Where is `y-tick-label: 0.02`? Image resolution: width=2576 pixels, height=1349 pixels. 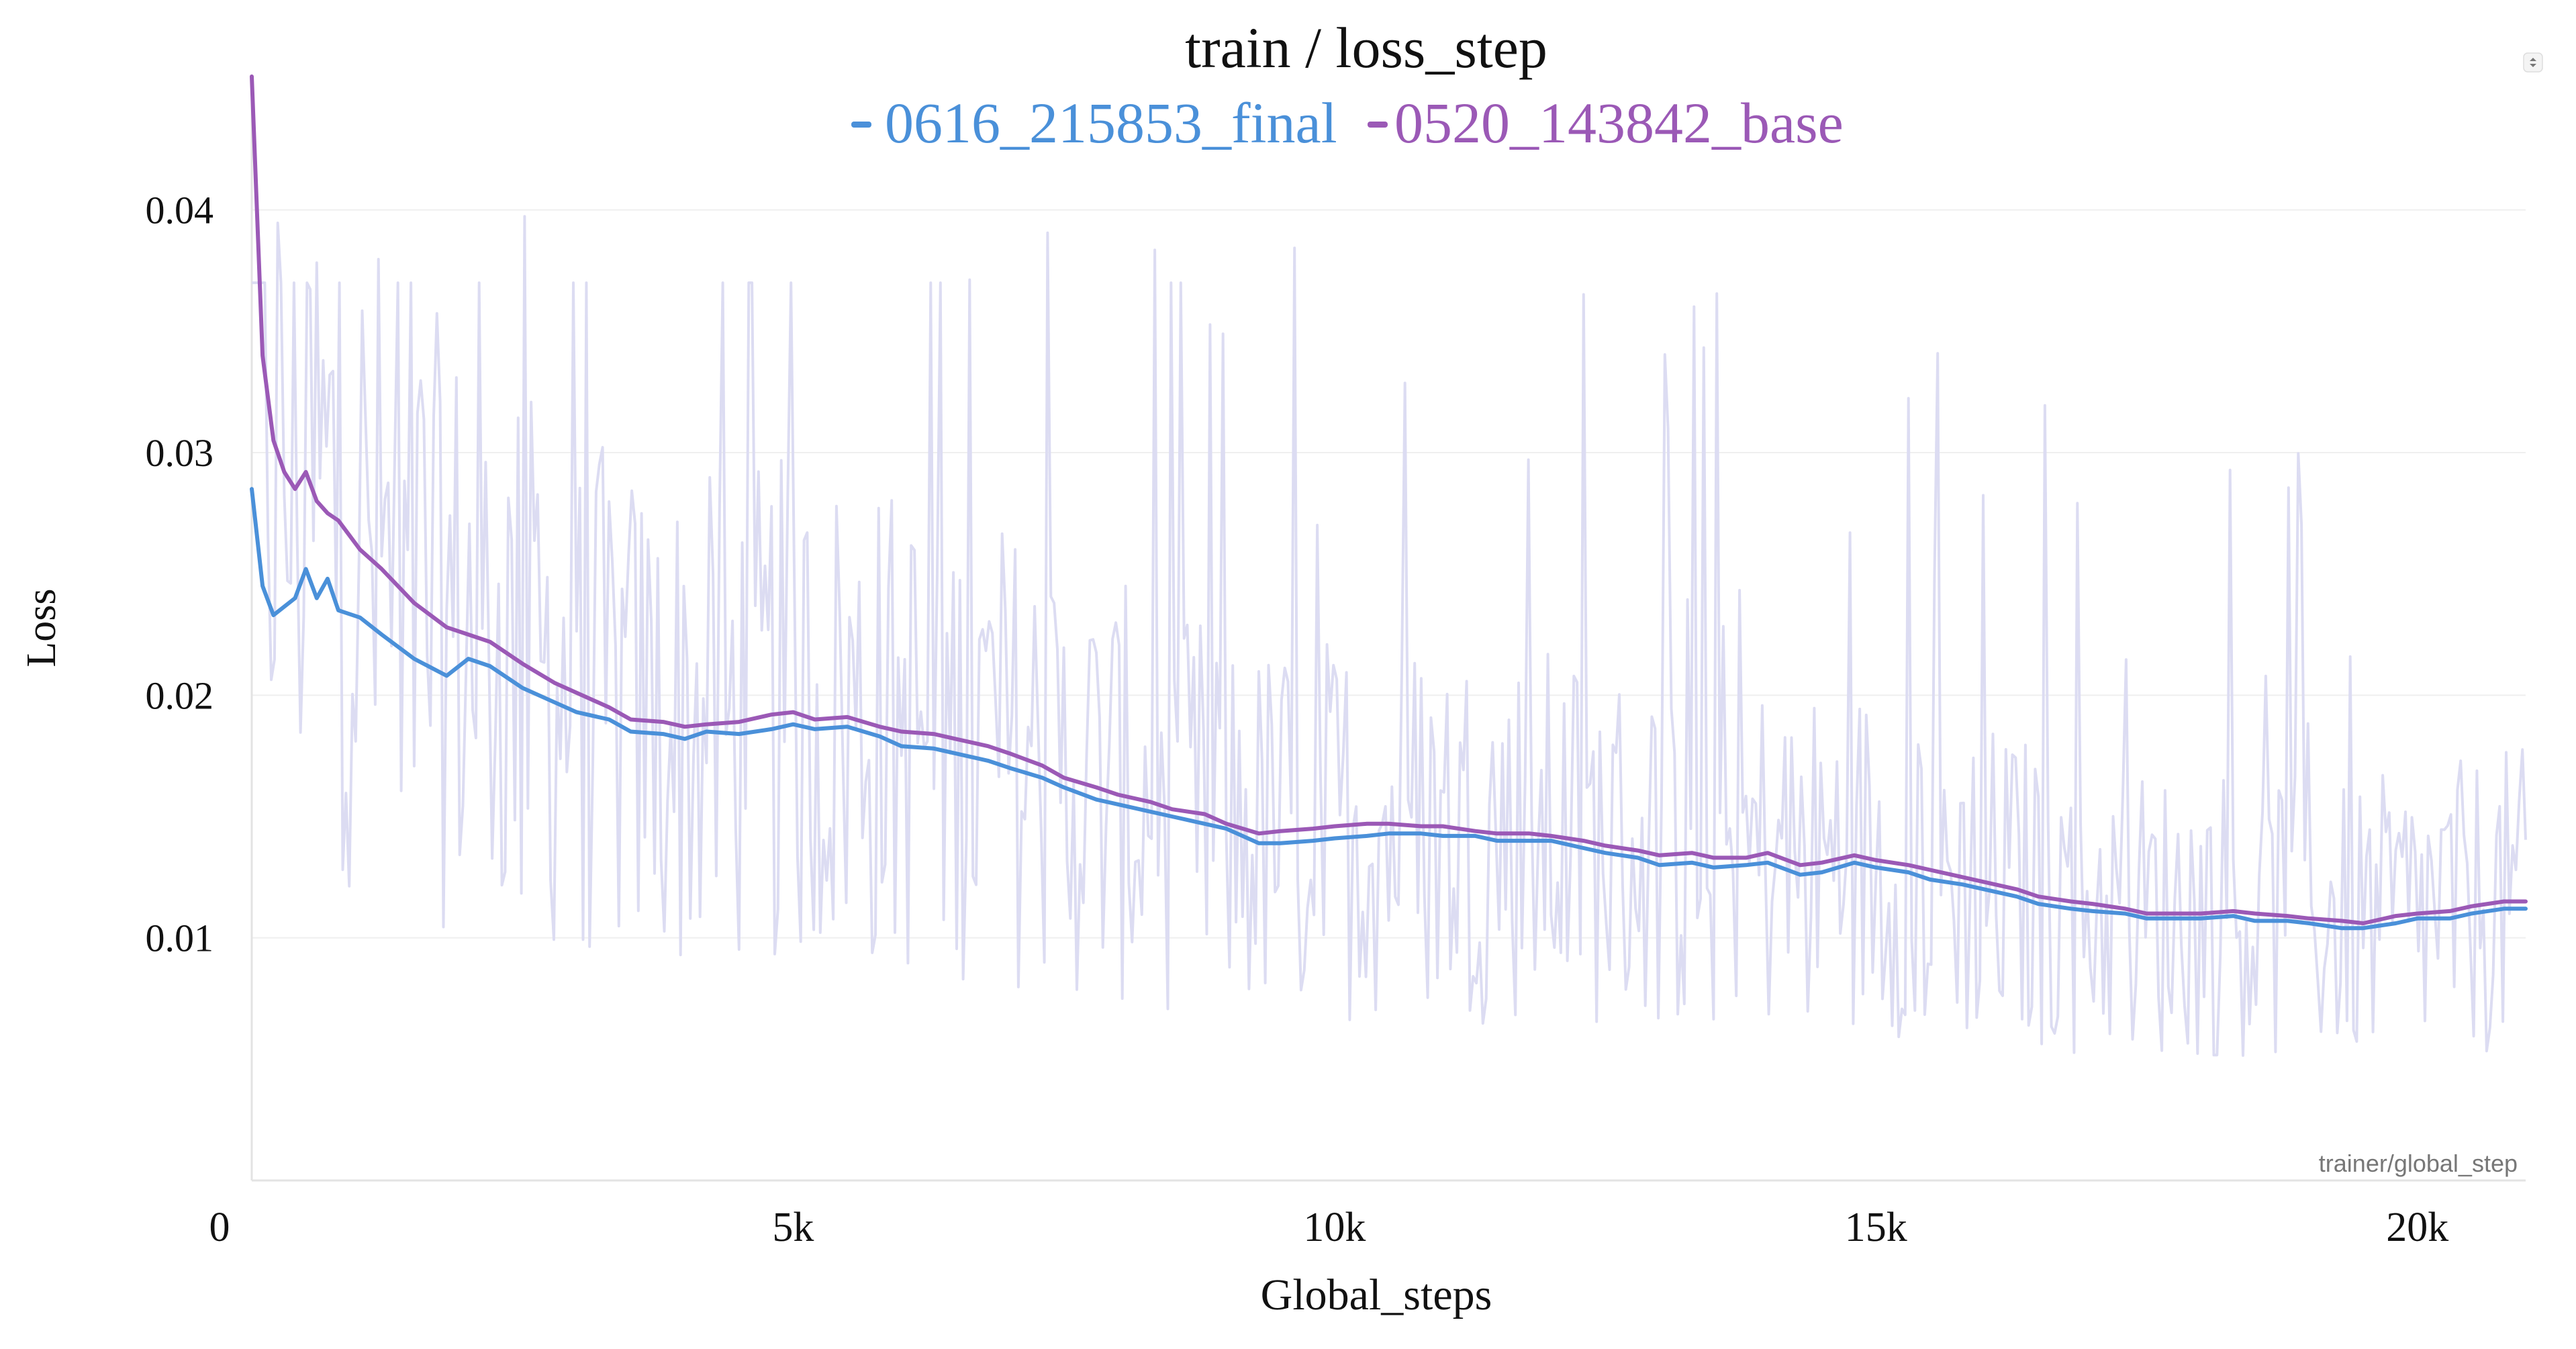
y-tick-label: 0.02 is located at coordinates (180, 695).